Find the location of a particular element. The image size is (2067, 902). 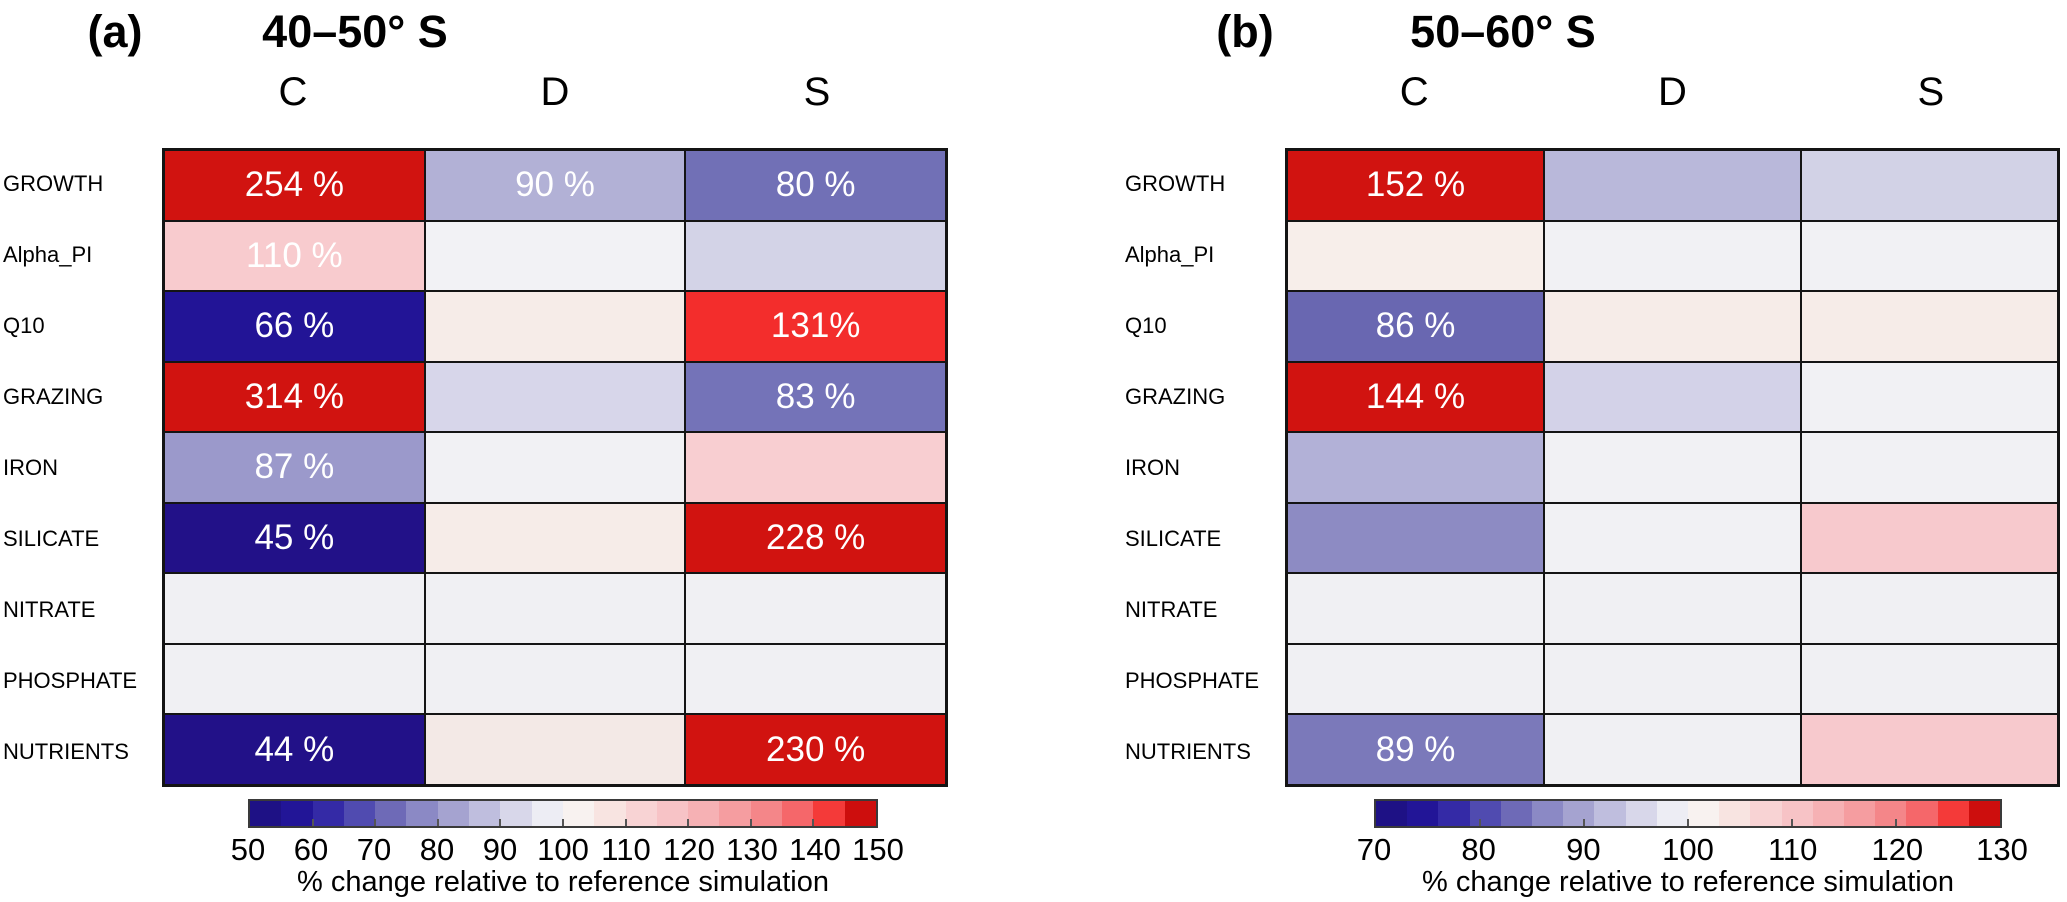

heatmap-cell-value: 314 % is located at coordinates (294, 396).